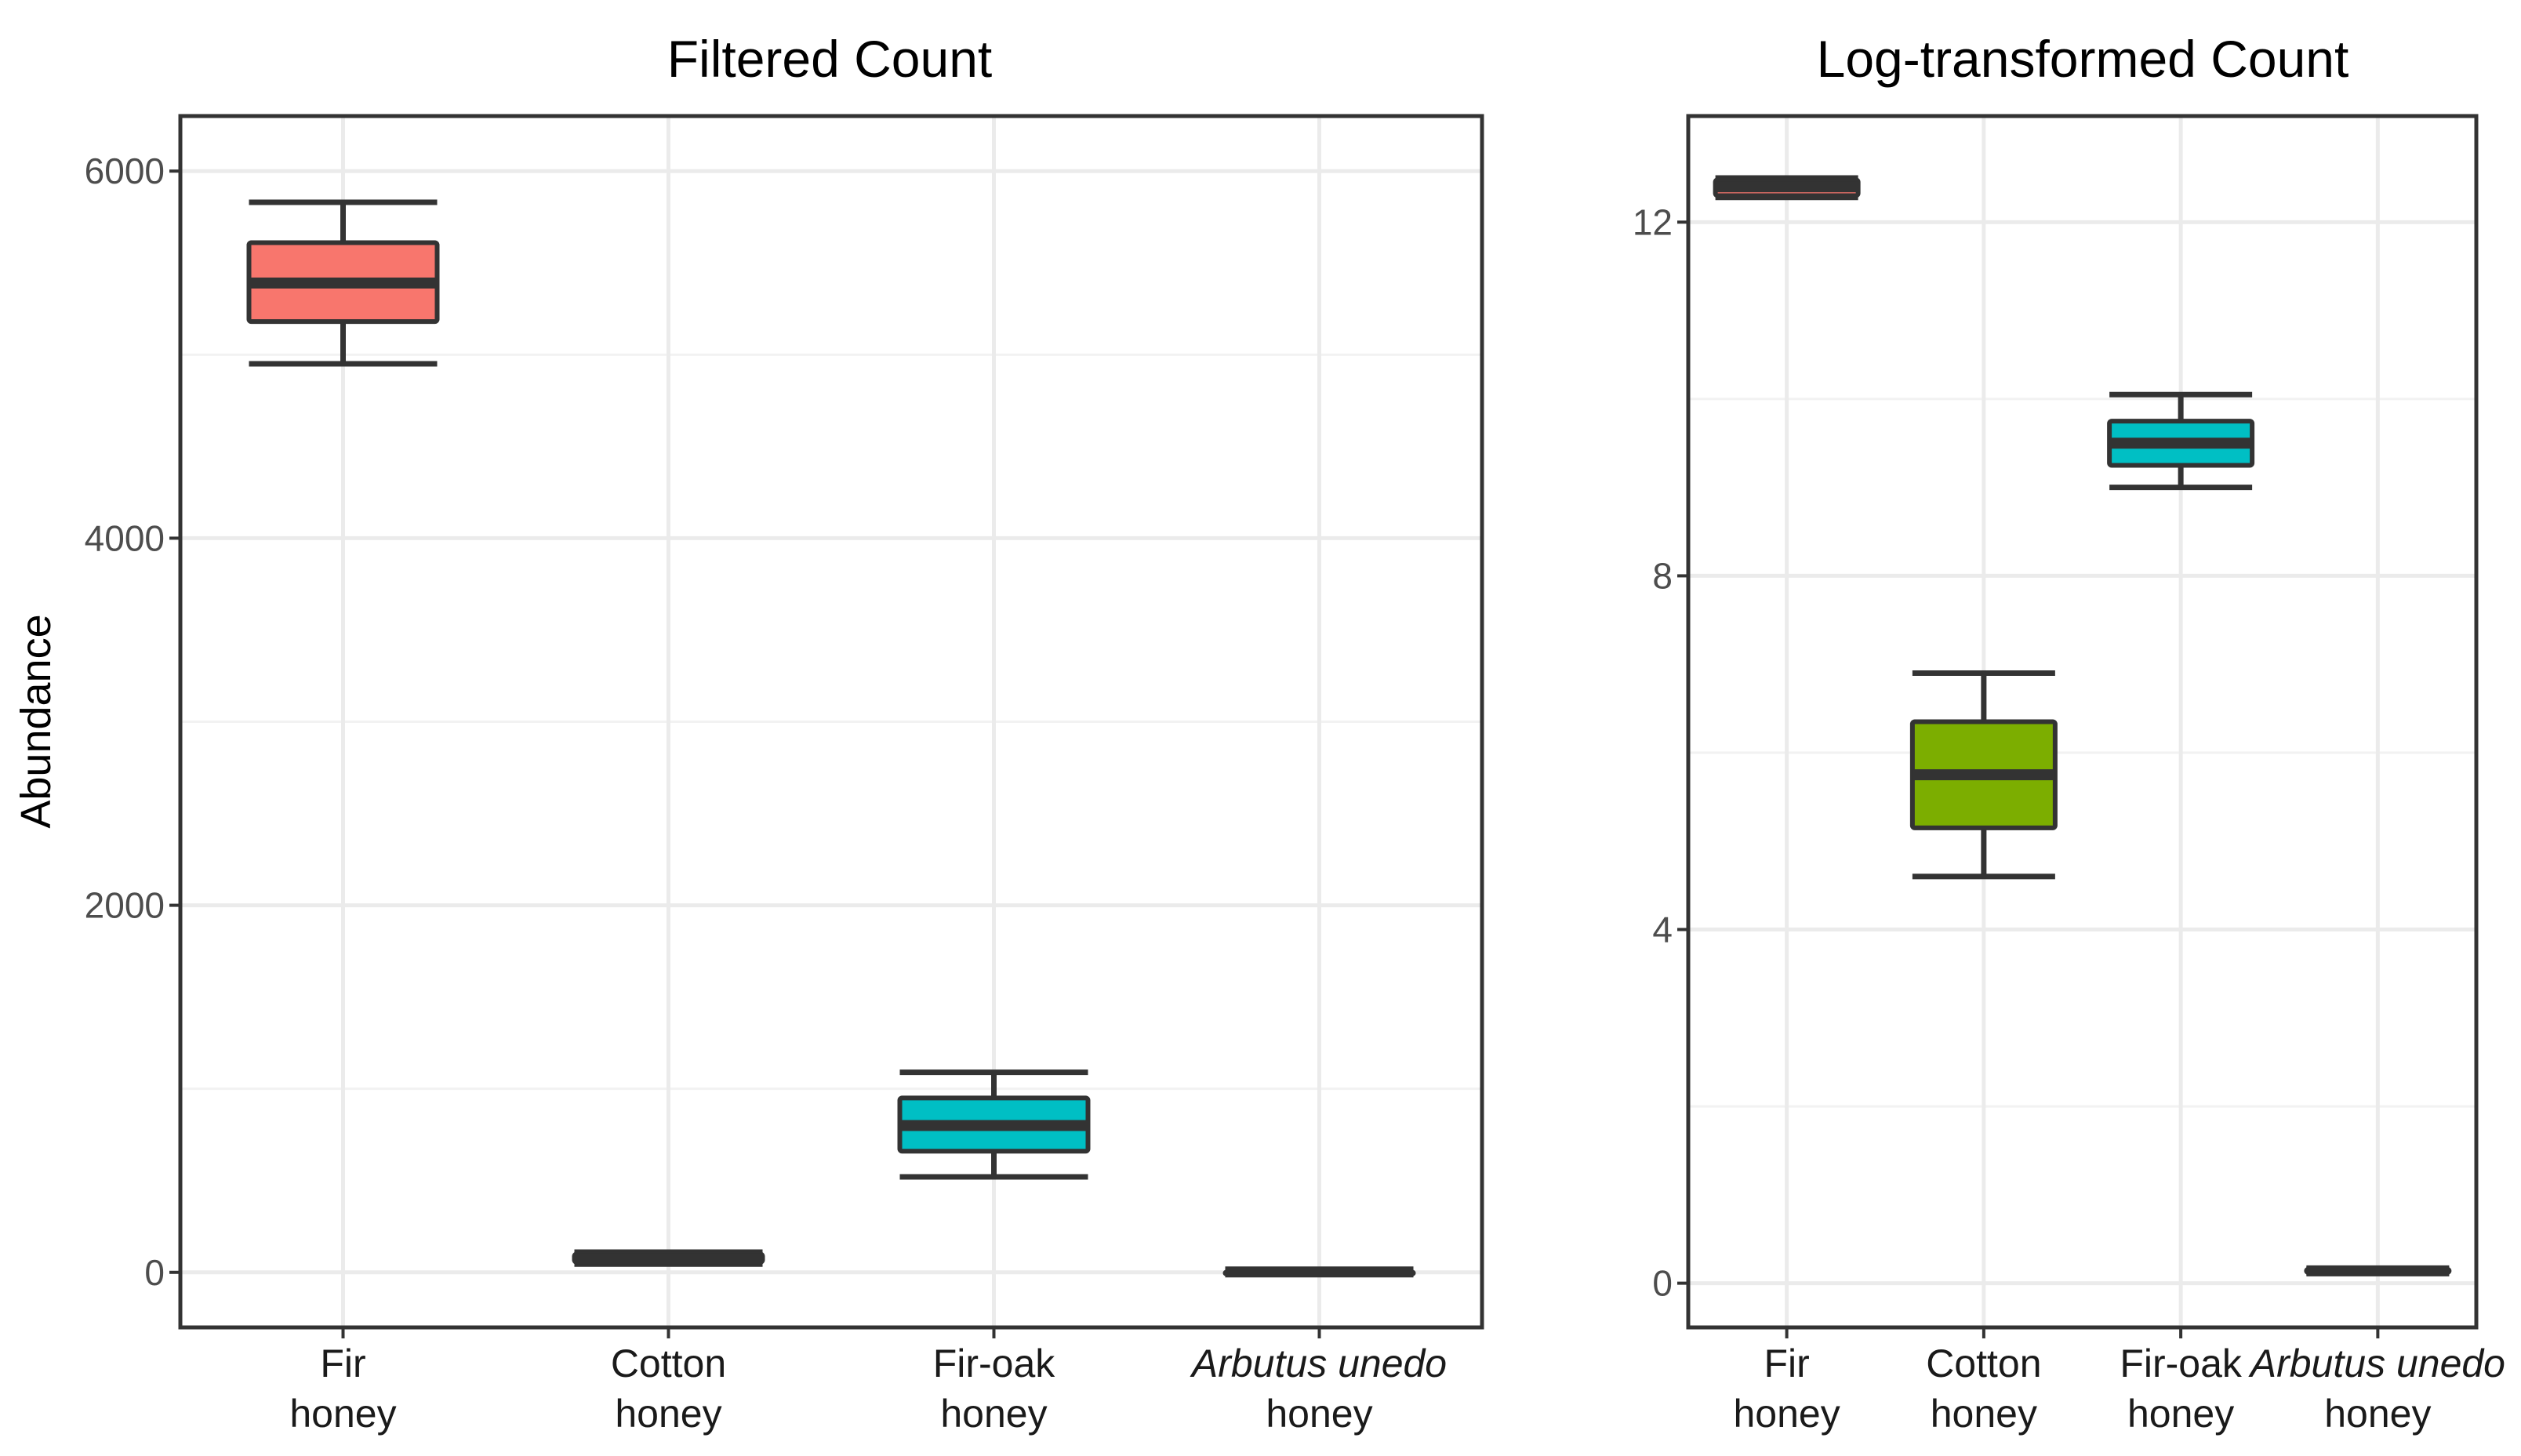 Image resolution: width=2521 pixels, height=1456 pixels. I want to click on y-tick-label: 2000, so click(125, 905).